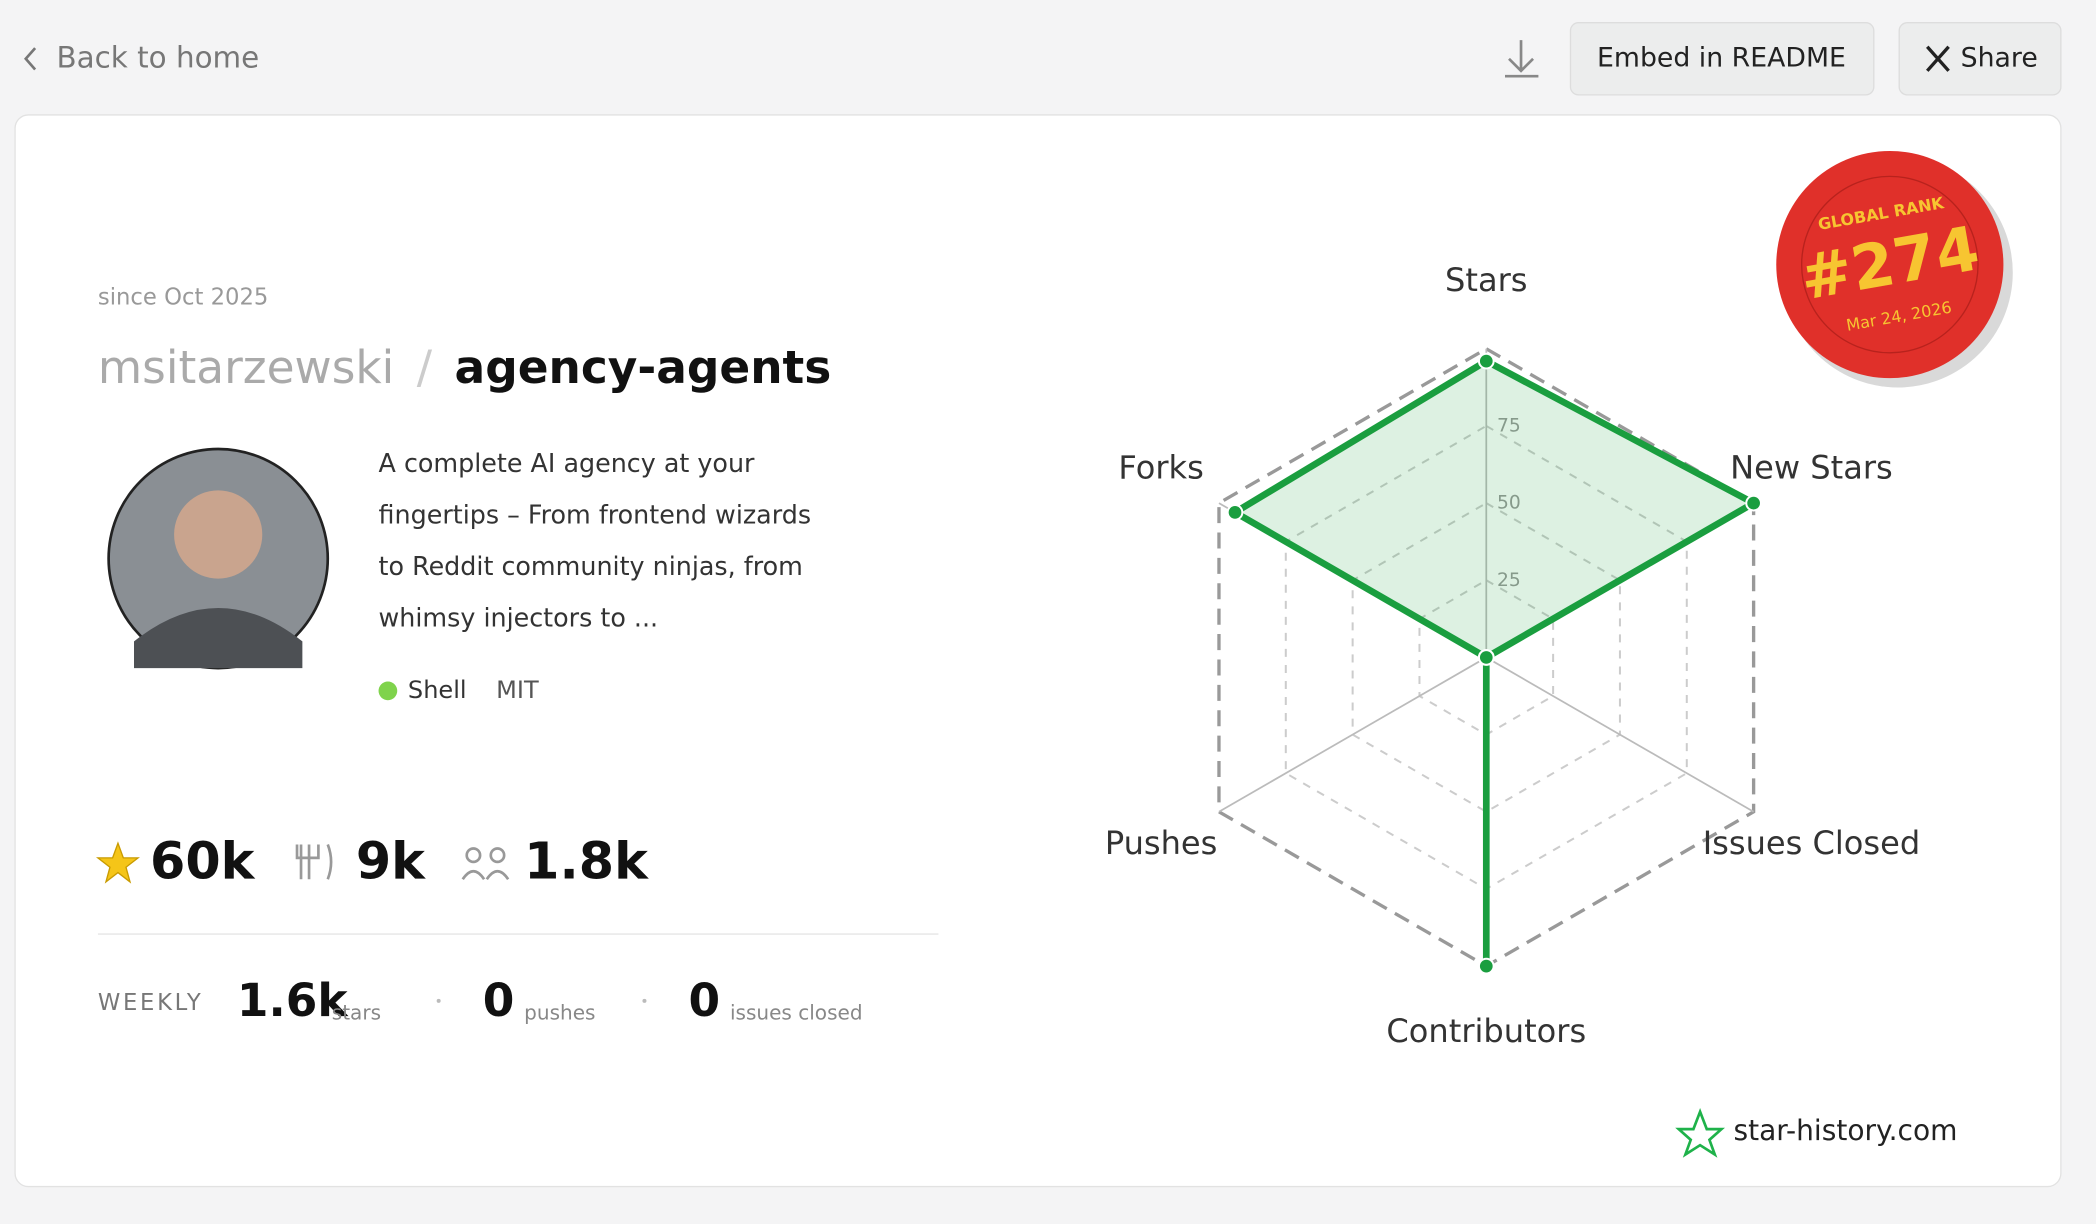 The height and width of the screenshot is (1224, 2096). I want to click on weekly-issues-unit: issues closed, so click(796, 1013).